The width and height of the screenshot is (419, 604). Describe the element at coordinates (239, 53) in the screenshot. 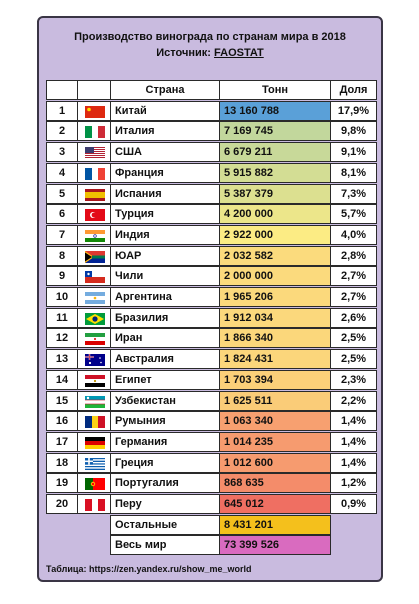

I see `source-link: FAOSTAT` at that location.